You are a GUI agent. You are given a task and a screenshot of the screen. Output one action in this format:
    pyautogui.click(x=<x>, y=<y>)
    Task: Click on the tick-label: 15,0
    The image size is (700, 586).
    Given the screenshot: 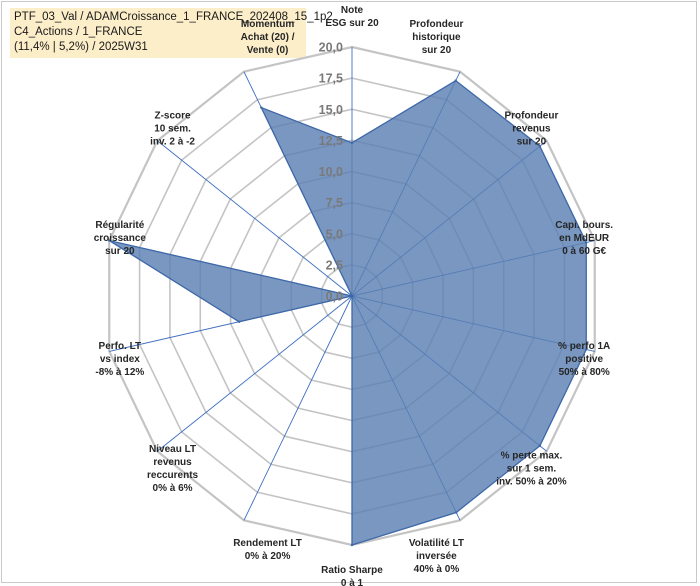 What is the action you would take?
    pyautogui.click(x=331, y=110)
    